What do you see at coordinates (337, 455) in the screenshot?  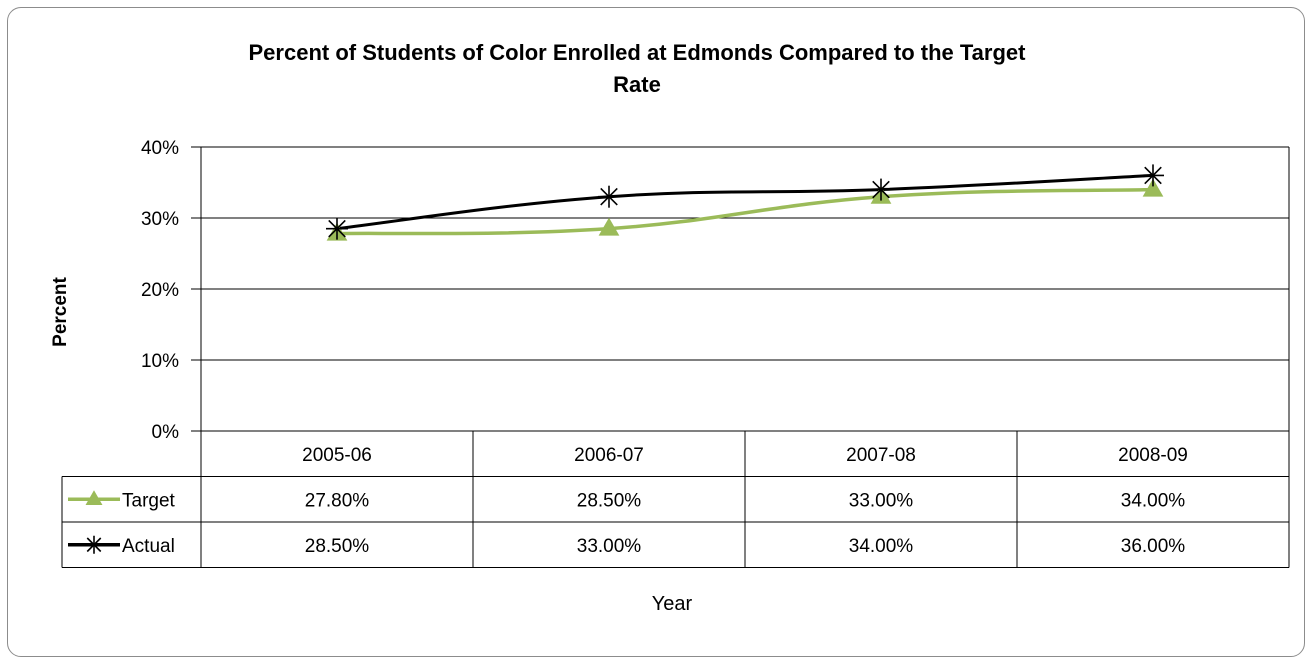 I see `x-category-label: 2005-06` at bounding box center [337, 455].